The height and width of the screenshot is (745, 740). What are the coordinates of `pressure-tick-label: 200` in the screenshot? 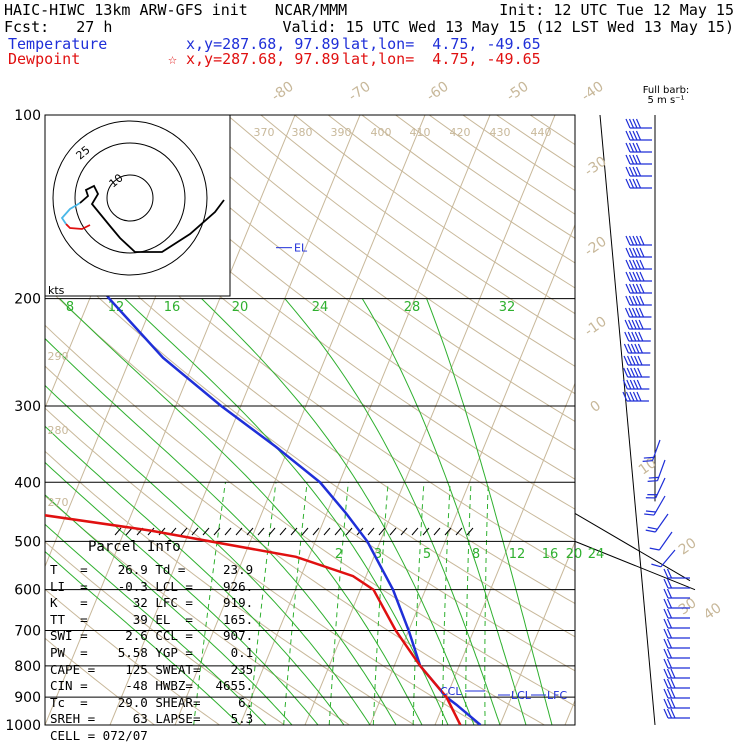 It's located at (27, 300).